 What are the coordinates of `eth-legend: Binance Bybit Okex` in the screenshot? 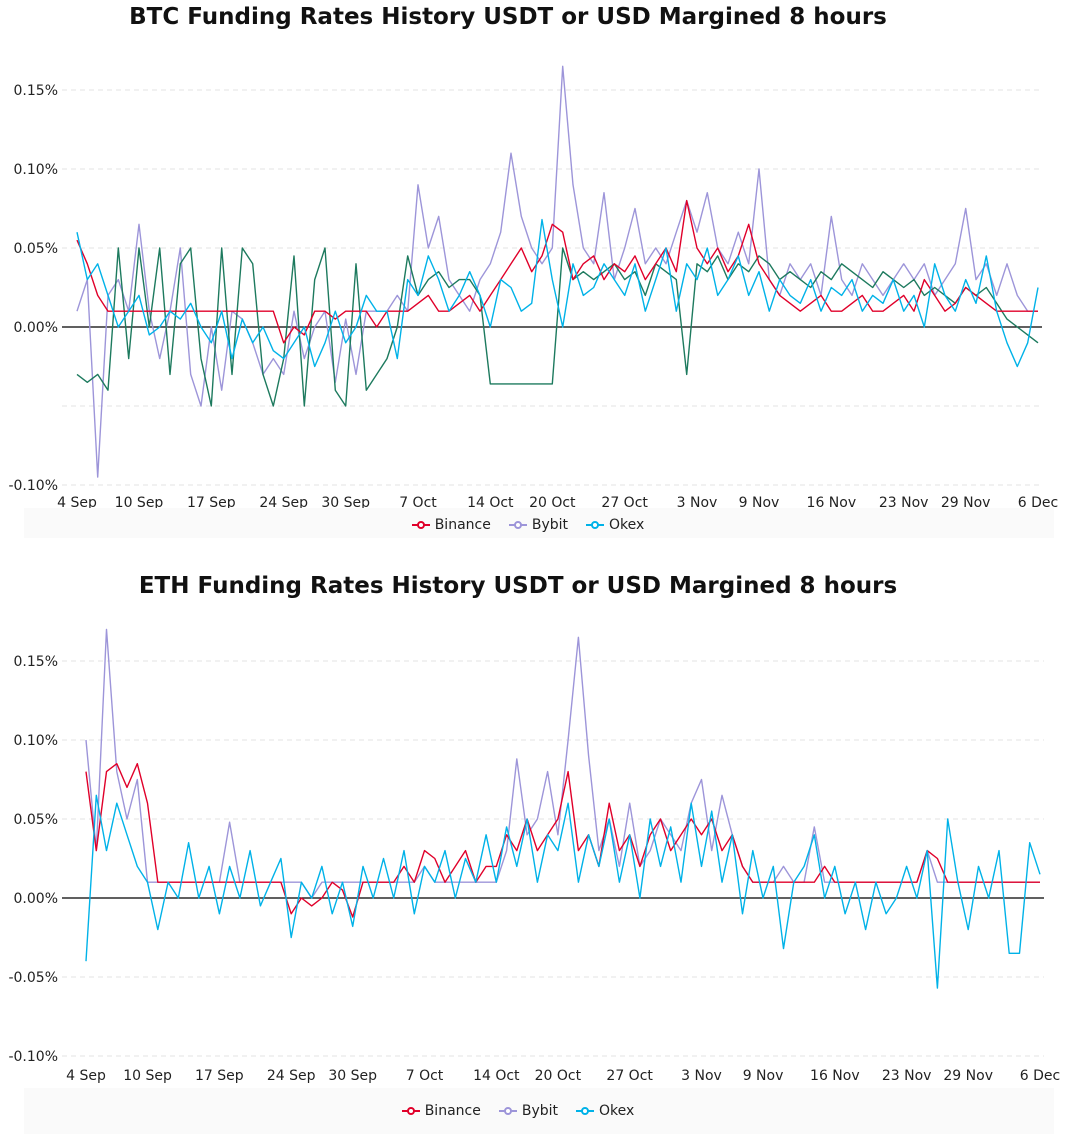 It's located at (528, 1111).